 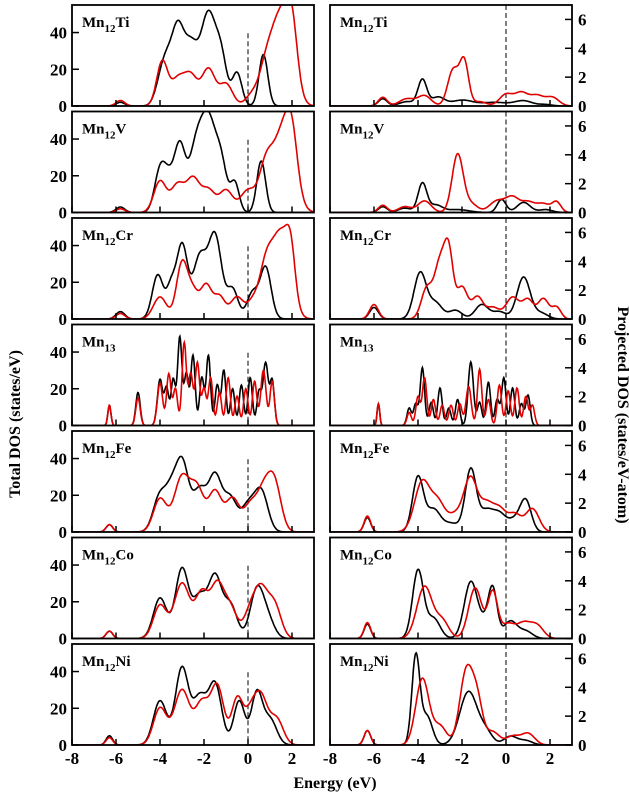 I want to click on series-red-right-mn12co, so click(x=451, y=612).